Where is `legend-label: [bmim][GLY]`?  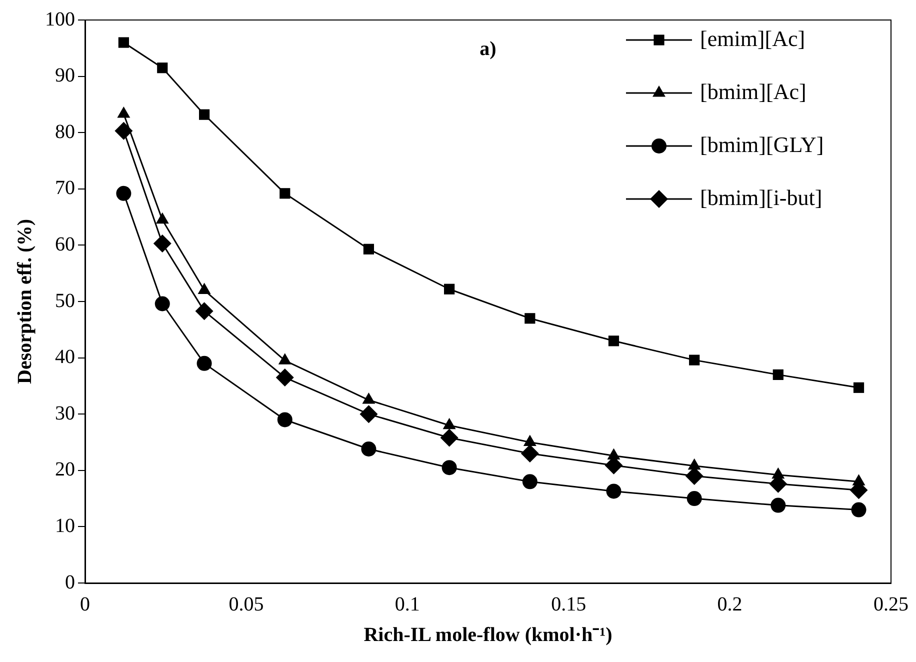 legend-label: [bmim][GLY] is located at coordinates (762, 144).